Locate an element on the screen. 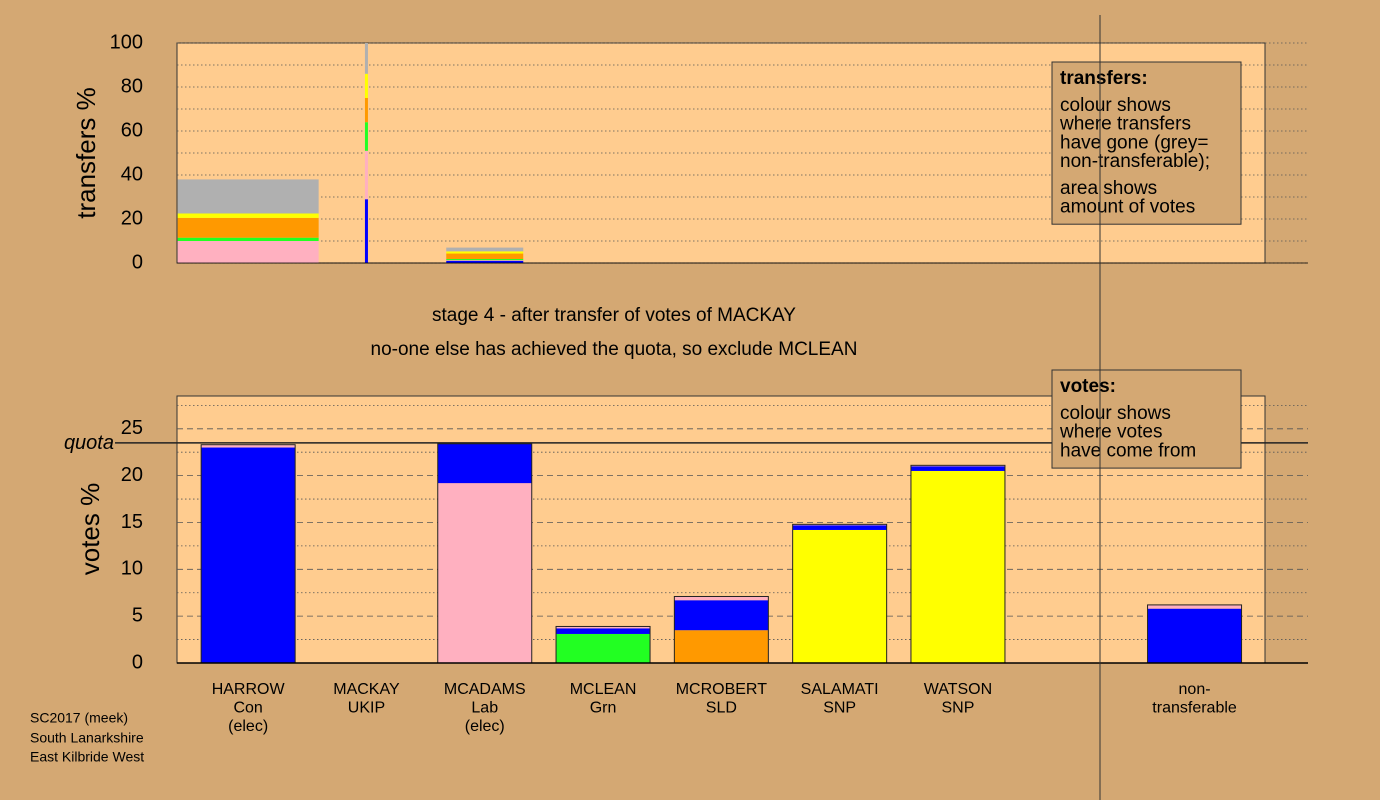 Image resolution: width=1380 pixels, height=800 pixels. legend-title: transfers: is located at coordinates (1104, 78).